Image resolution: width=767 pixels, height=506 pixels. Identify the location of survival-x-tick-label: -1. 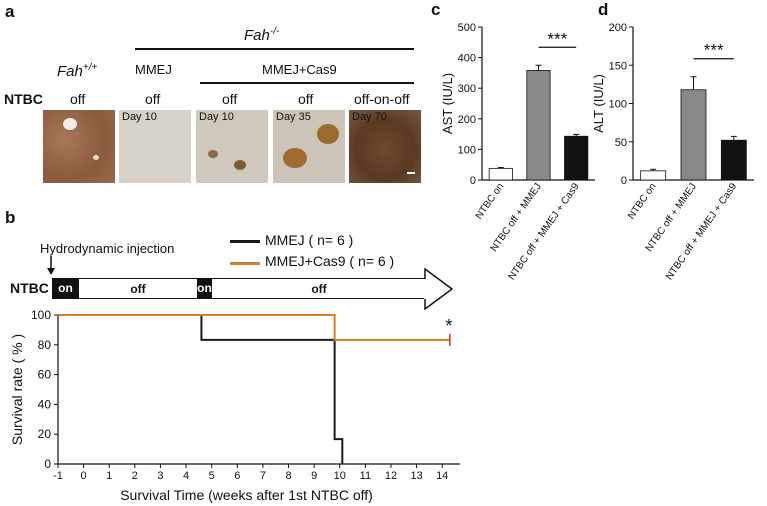
(58, 476).